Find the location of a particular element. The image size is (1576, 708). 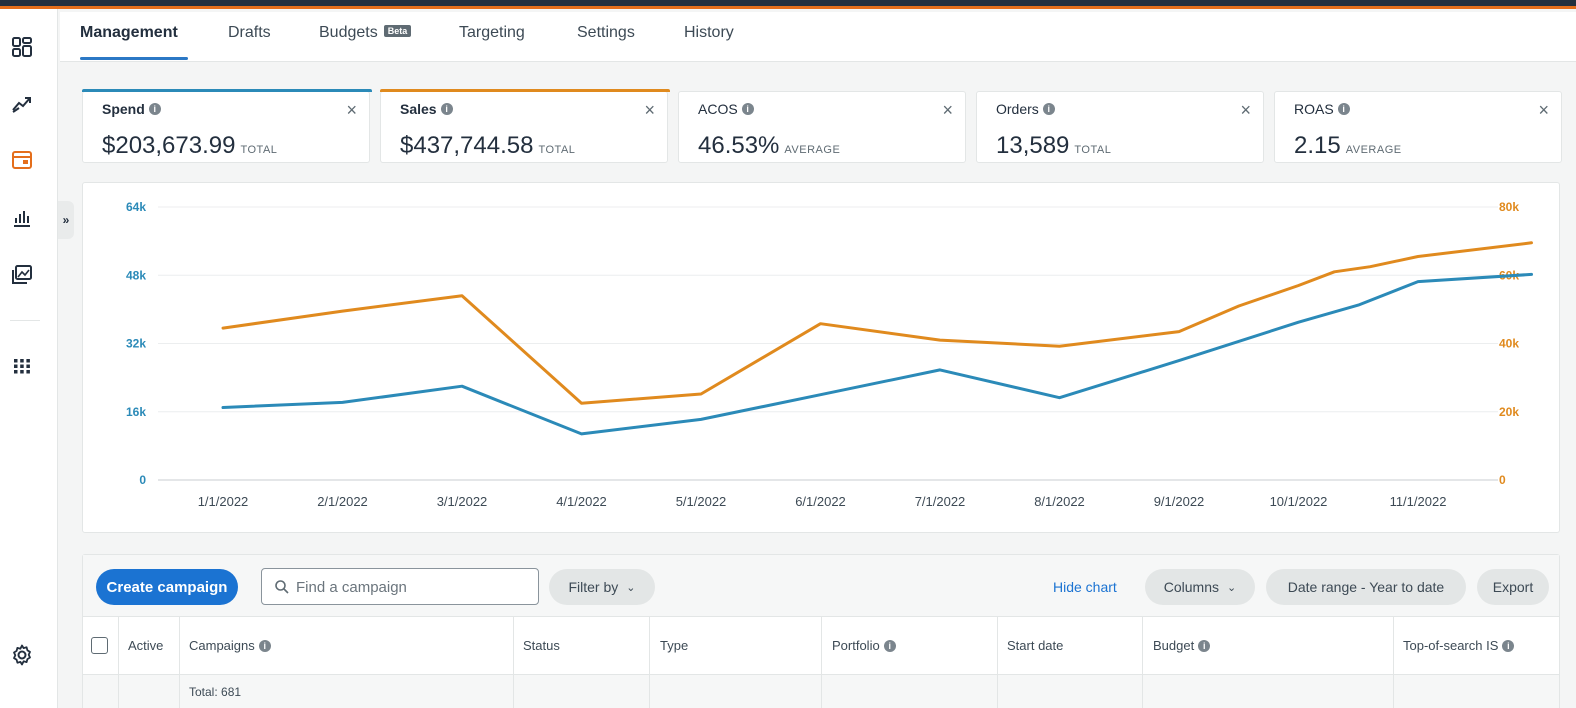

x-tick-label: 8/1/2022 is located at coordinates (1059, 501).